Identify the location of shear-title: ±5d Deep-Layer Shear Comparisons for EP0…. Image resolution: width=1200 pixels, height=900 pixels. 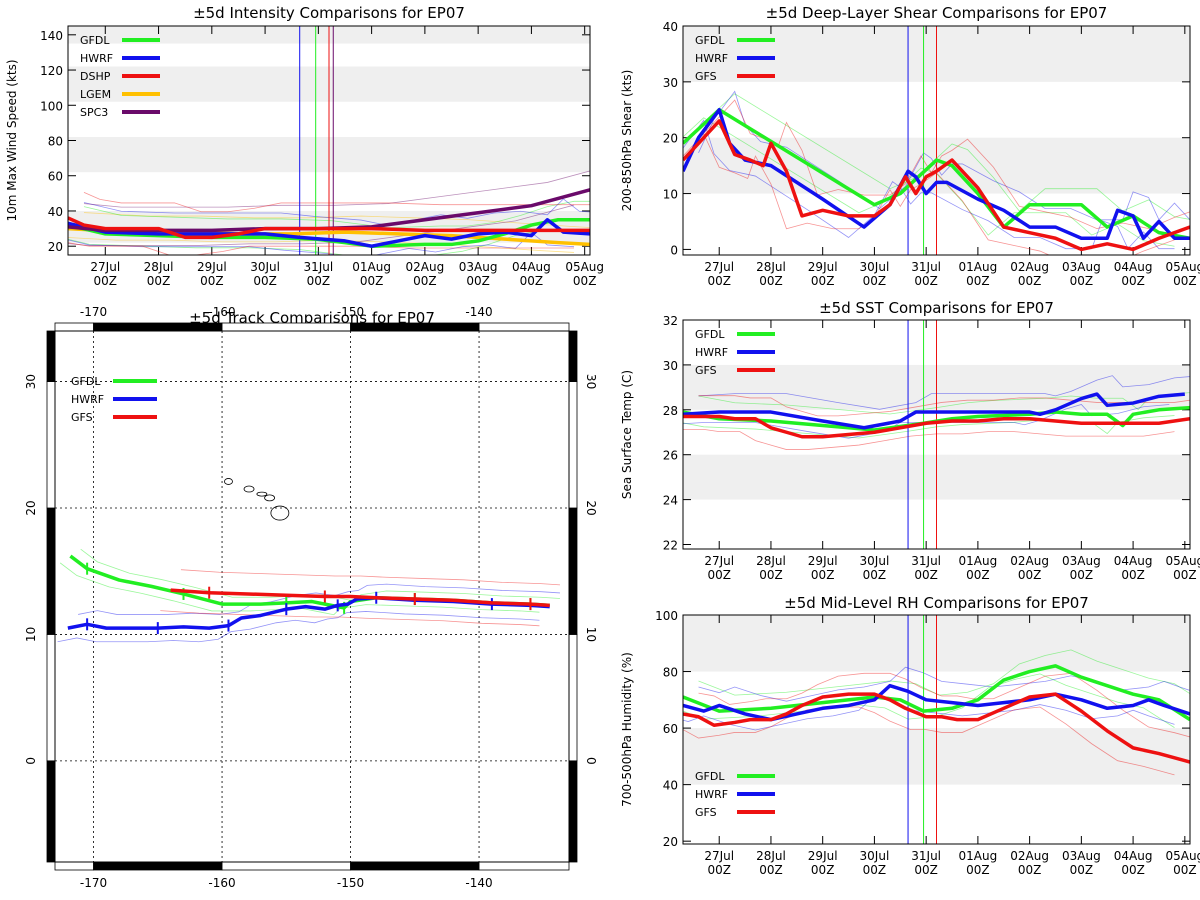
(937, 13).